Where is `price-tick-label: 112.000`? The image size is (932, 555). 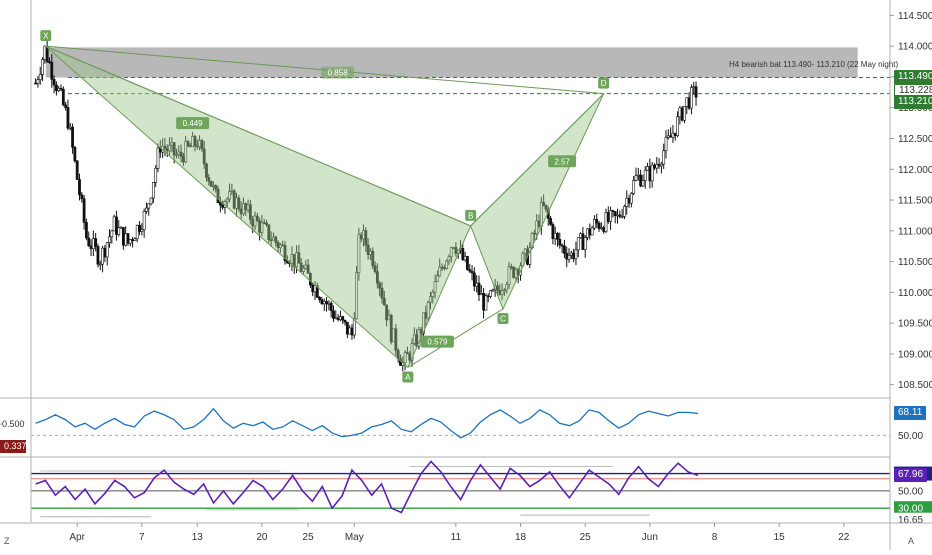
price-tick-label: 112.000 is located at coordinates (915, 170).